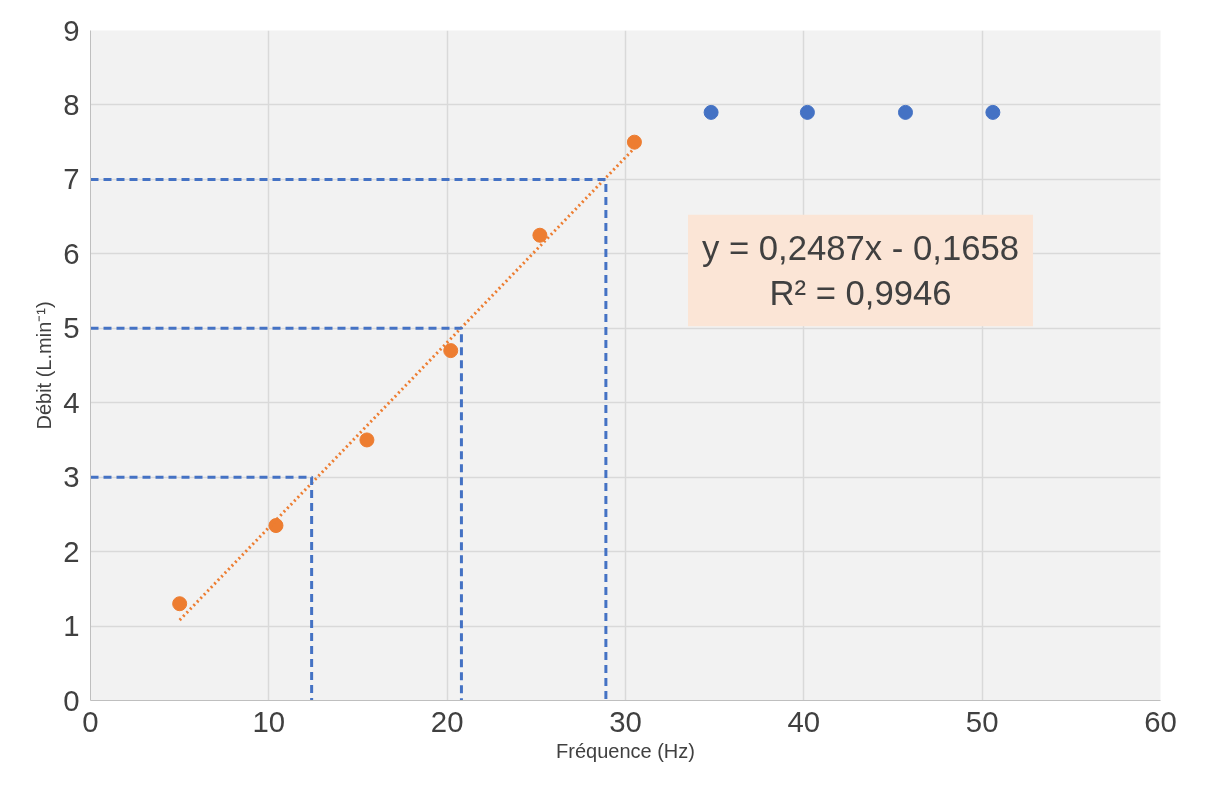  I want to click on y-tick-label: 8, so click(71, 104).